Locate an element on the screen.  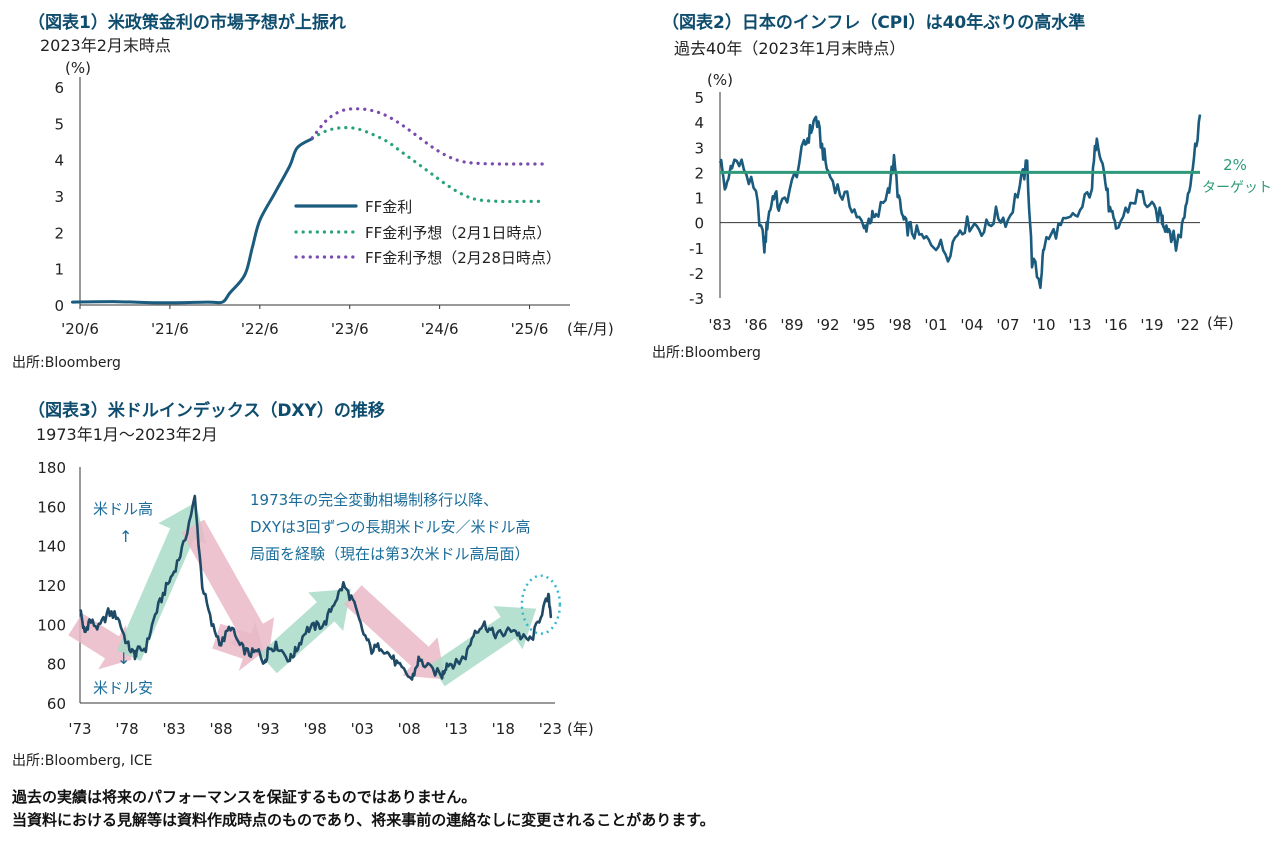
chart2-subtitle: 過去40年（2023年1月末時点） is located at coordinates (790, 48).